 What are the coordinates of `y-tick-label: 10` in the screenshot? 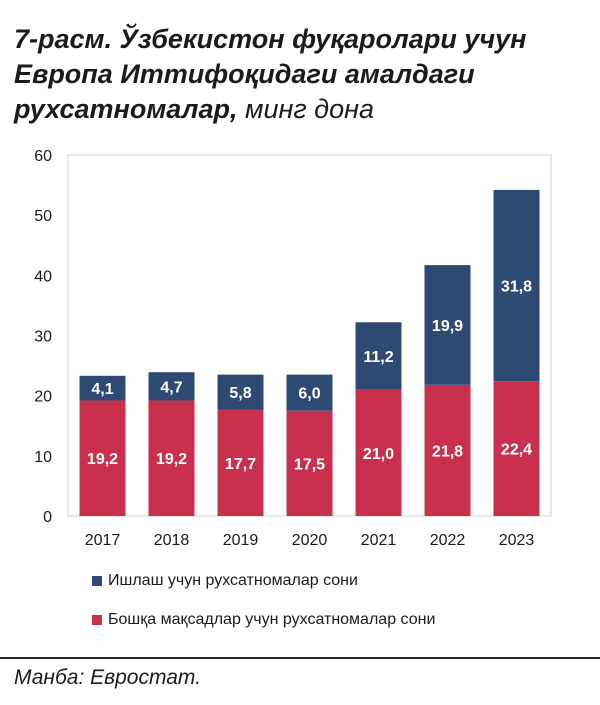 It's located at (43, 457).